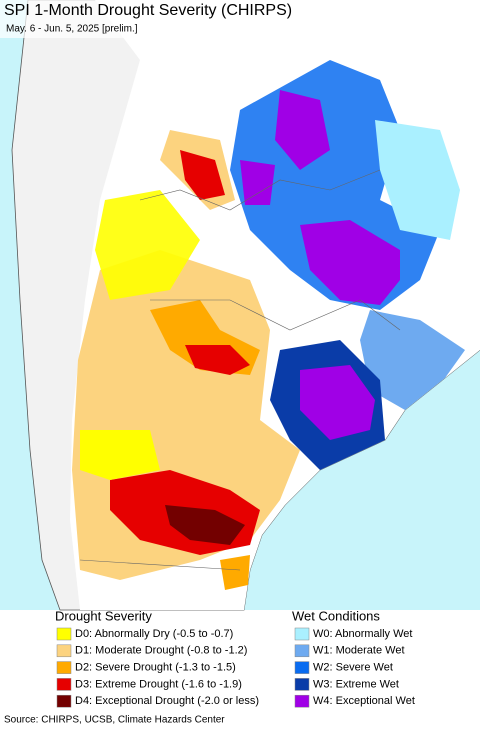  Describe the element at coordinates (103, 615) in the screenshot. I see `legend-heading: Drought Severity` at that location.